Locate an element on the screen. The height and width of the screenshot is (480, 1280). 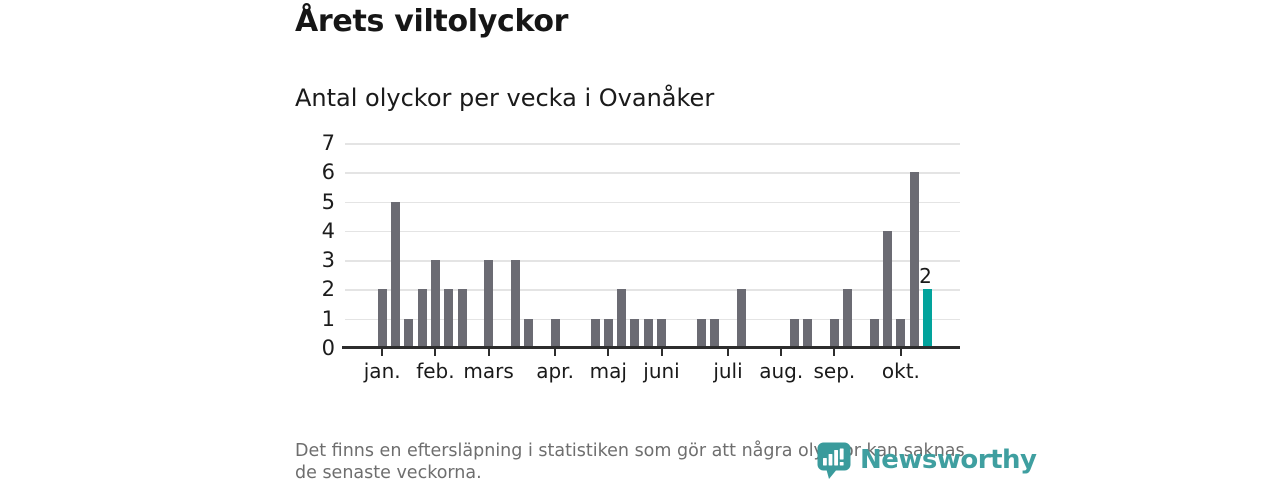
y-tick-label: 1 is located at coordinates (328, 318).